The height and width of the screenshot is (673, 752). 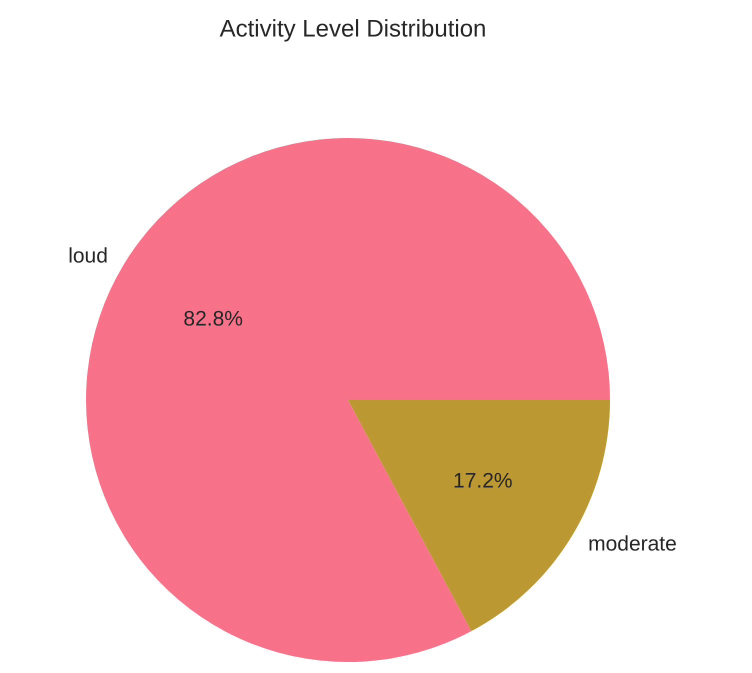 What do you see at coordinates (483, 480) in the screenshot?
I see `data-label: 17.2%` at bounding box center [483, 480].